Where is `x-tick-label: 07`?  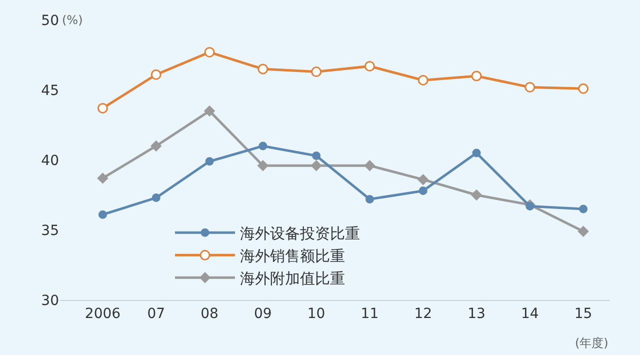
x-tick-label: 07 is located at coordinates (156, 314).